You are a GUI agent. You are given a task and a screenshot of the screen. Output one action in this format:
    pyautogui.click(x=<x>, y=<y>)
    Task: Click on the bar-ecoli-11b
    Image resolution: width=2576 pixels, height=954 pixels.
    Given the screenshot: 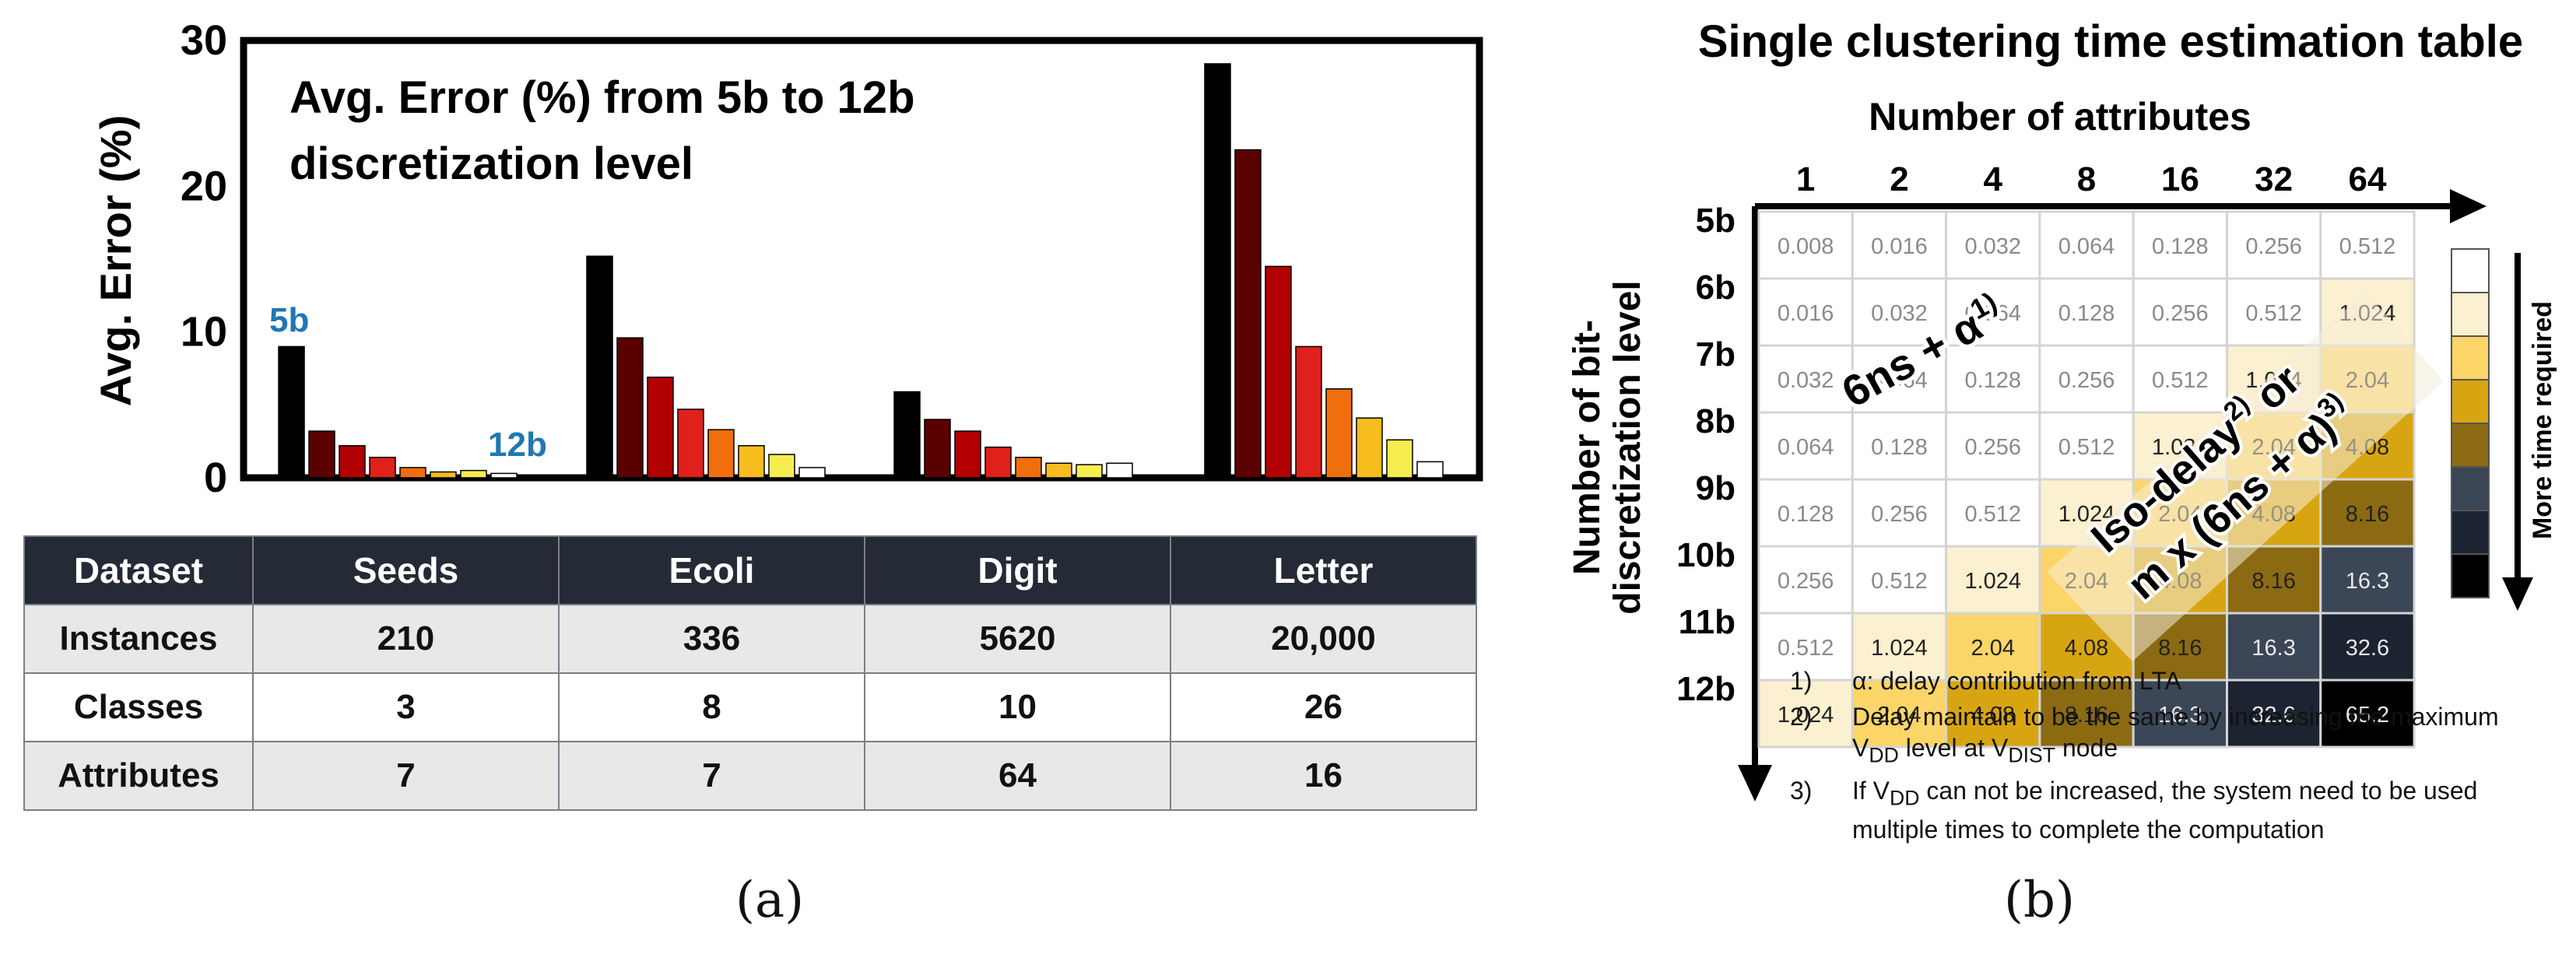 What is the action you would take?
    pyautogui.click(x=782, y=467)
    